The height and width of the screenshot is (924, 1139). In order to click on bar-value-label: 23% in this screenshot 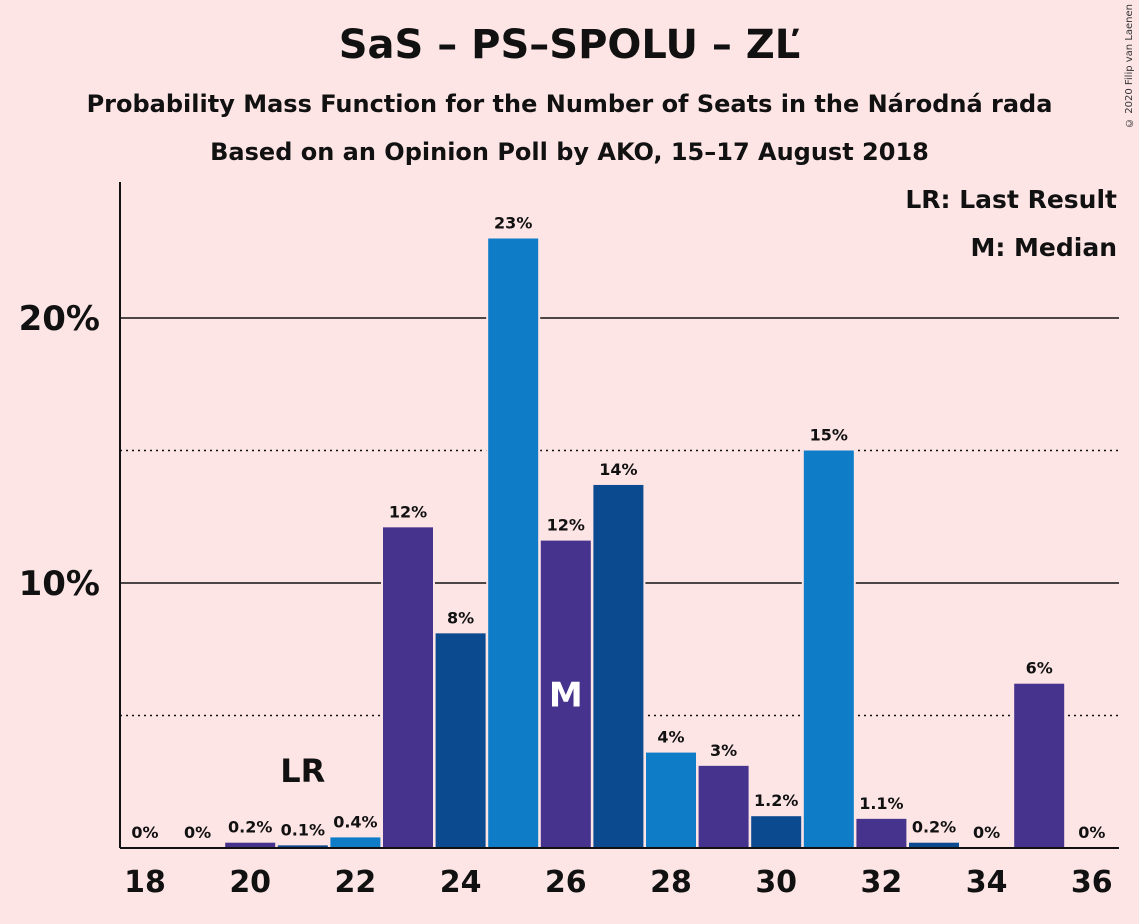, I will do `click(513, 223)`.